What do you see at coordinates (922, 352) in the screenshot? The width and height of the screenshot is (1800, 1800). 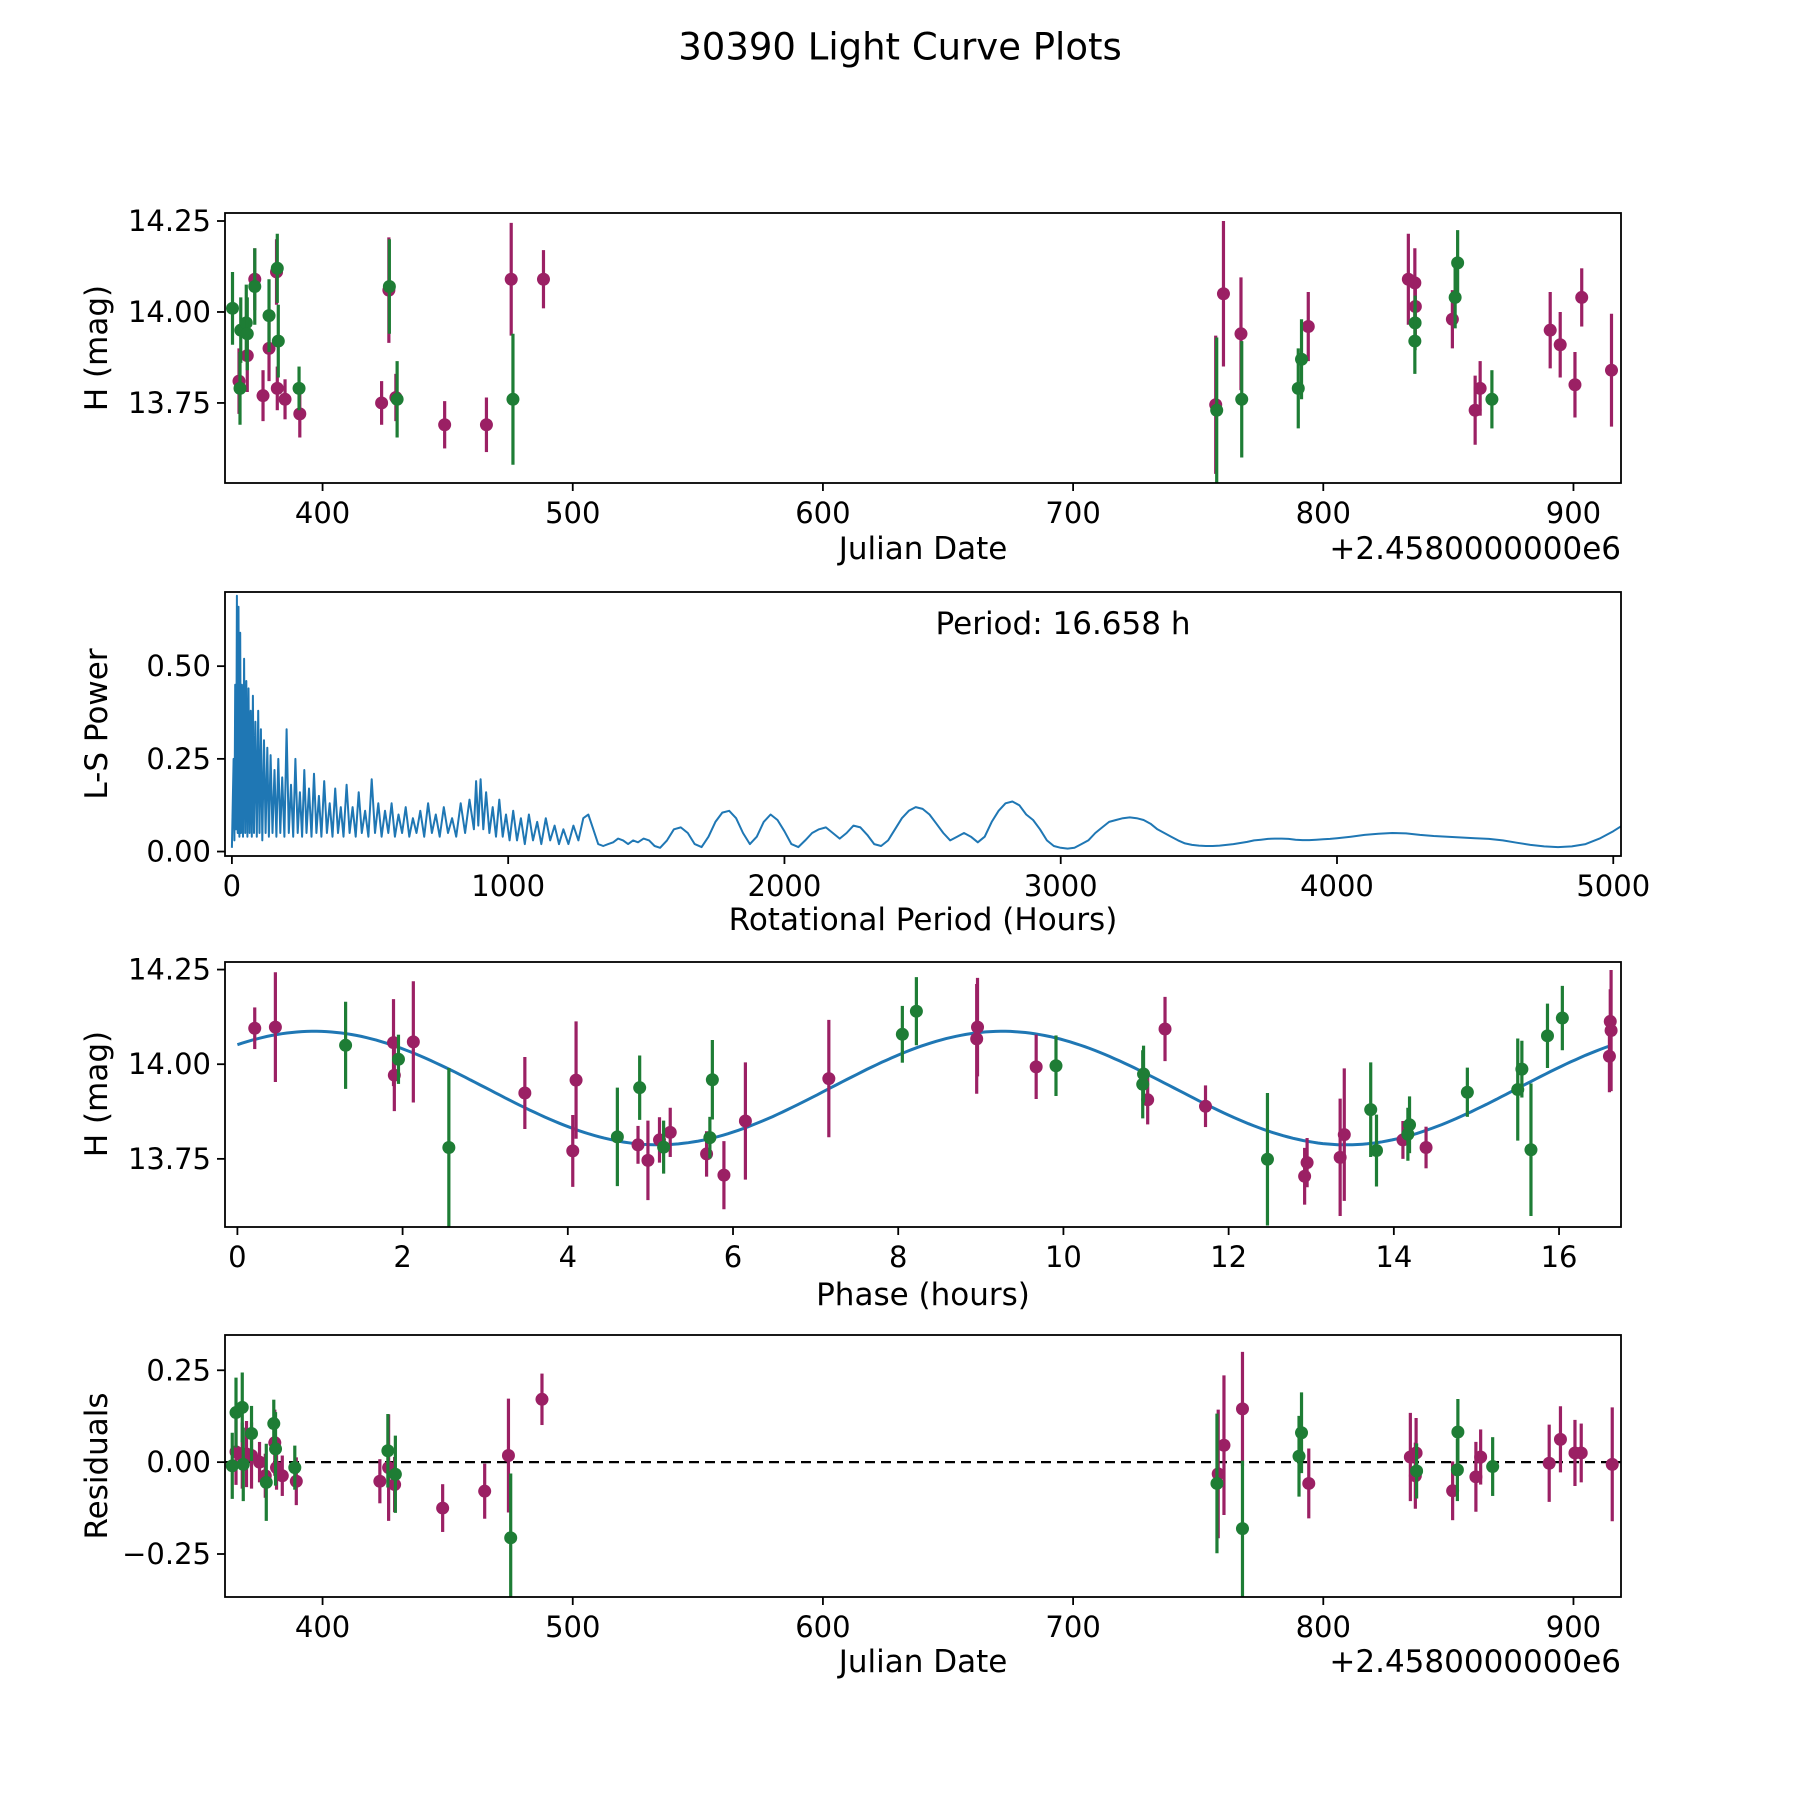 I see `lightcurve-data-layer` at bounding box center [922, 352].